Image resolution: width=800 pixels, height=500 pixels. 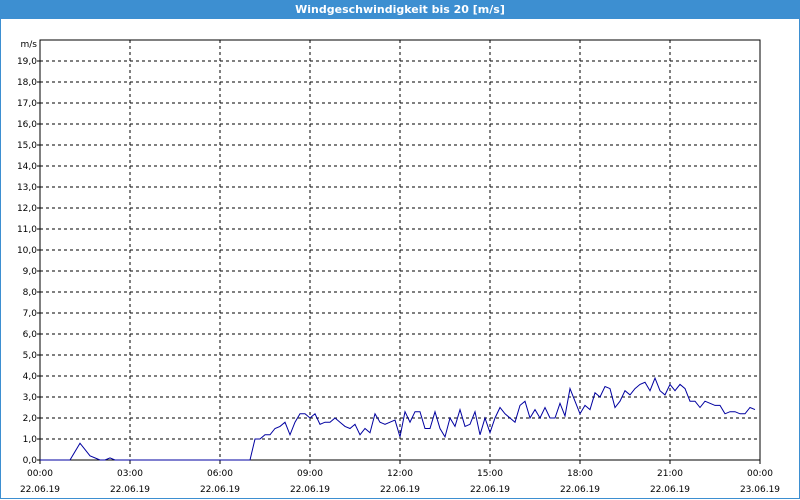 I want to click on y-tick-label: 13,0, so click(x=27, y=188).